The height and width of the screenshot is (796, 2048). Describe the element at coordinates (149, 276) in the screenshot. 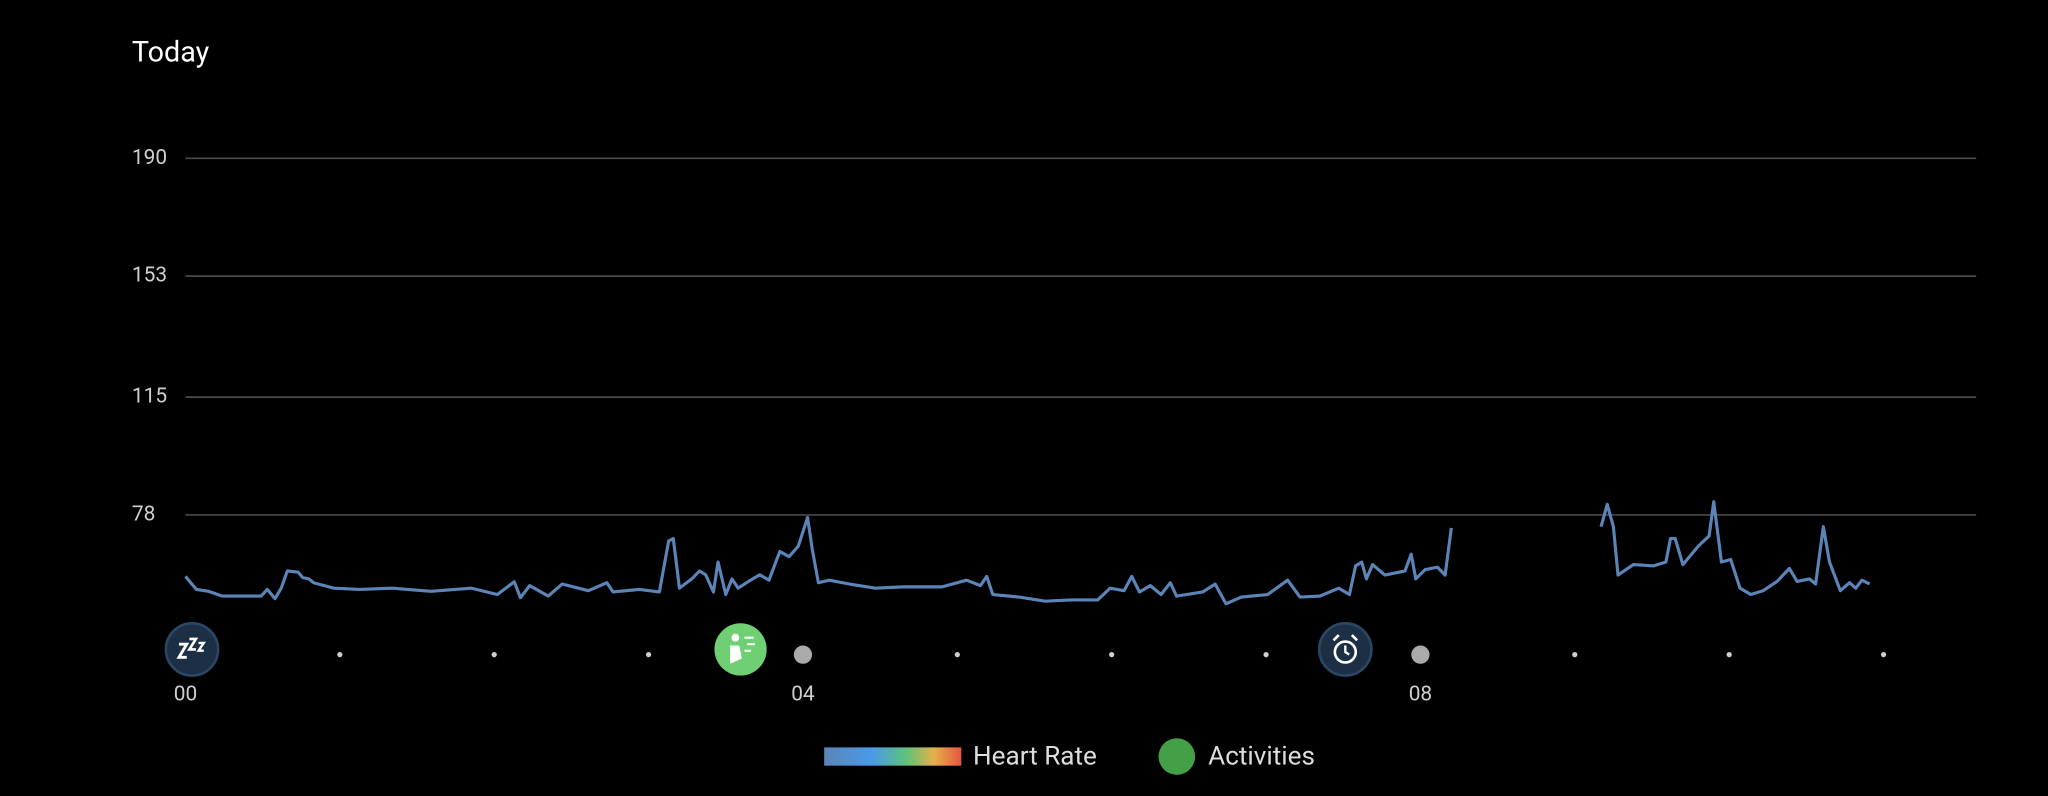

I see `y-tick-label: 153` at that location.